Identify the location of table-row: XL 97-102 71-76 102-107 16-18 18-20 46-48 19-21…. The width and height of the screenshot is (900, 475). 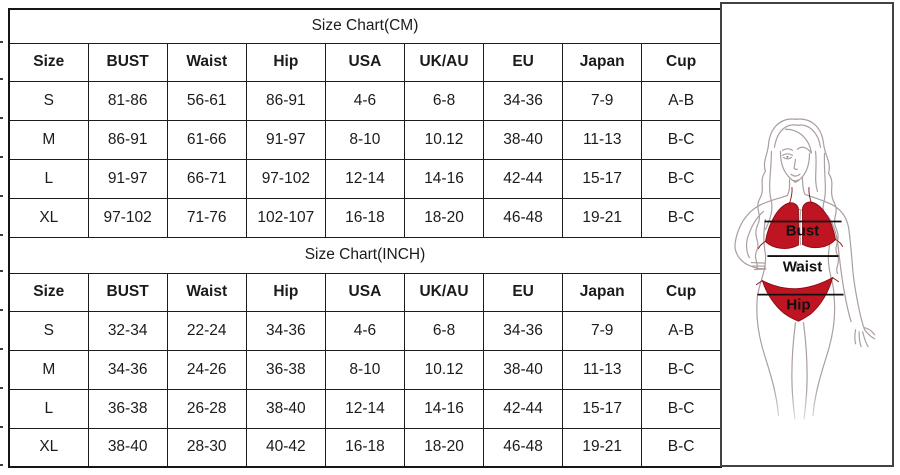
(365, 217).